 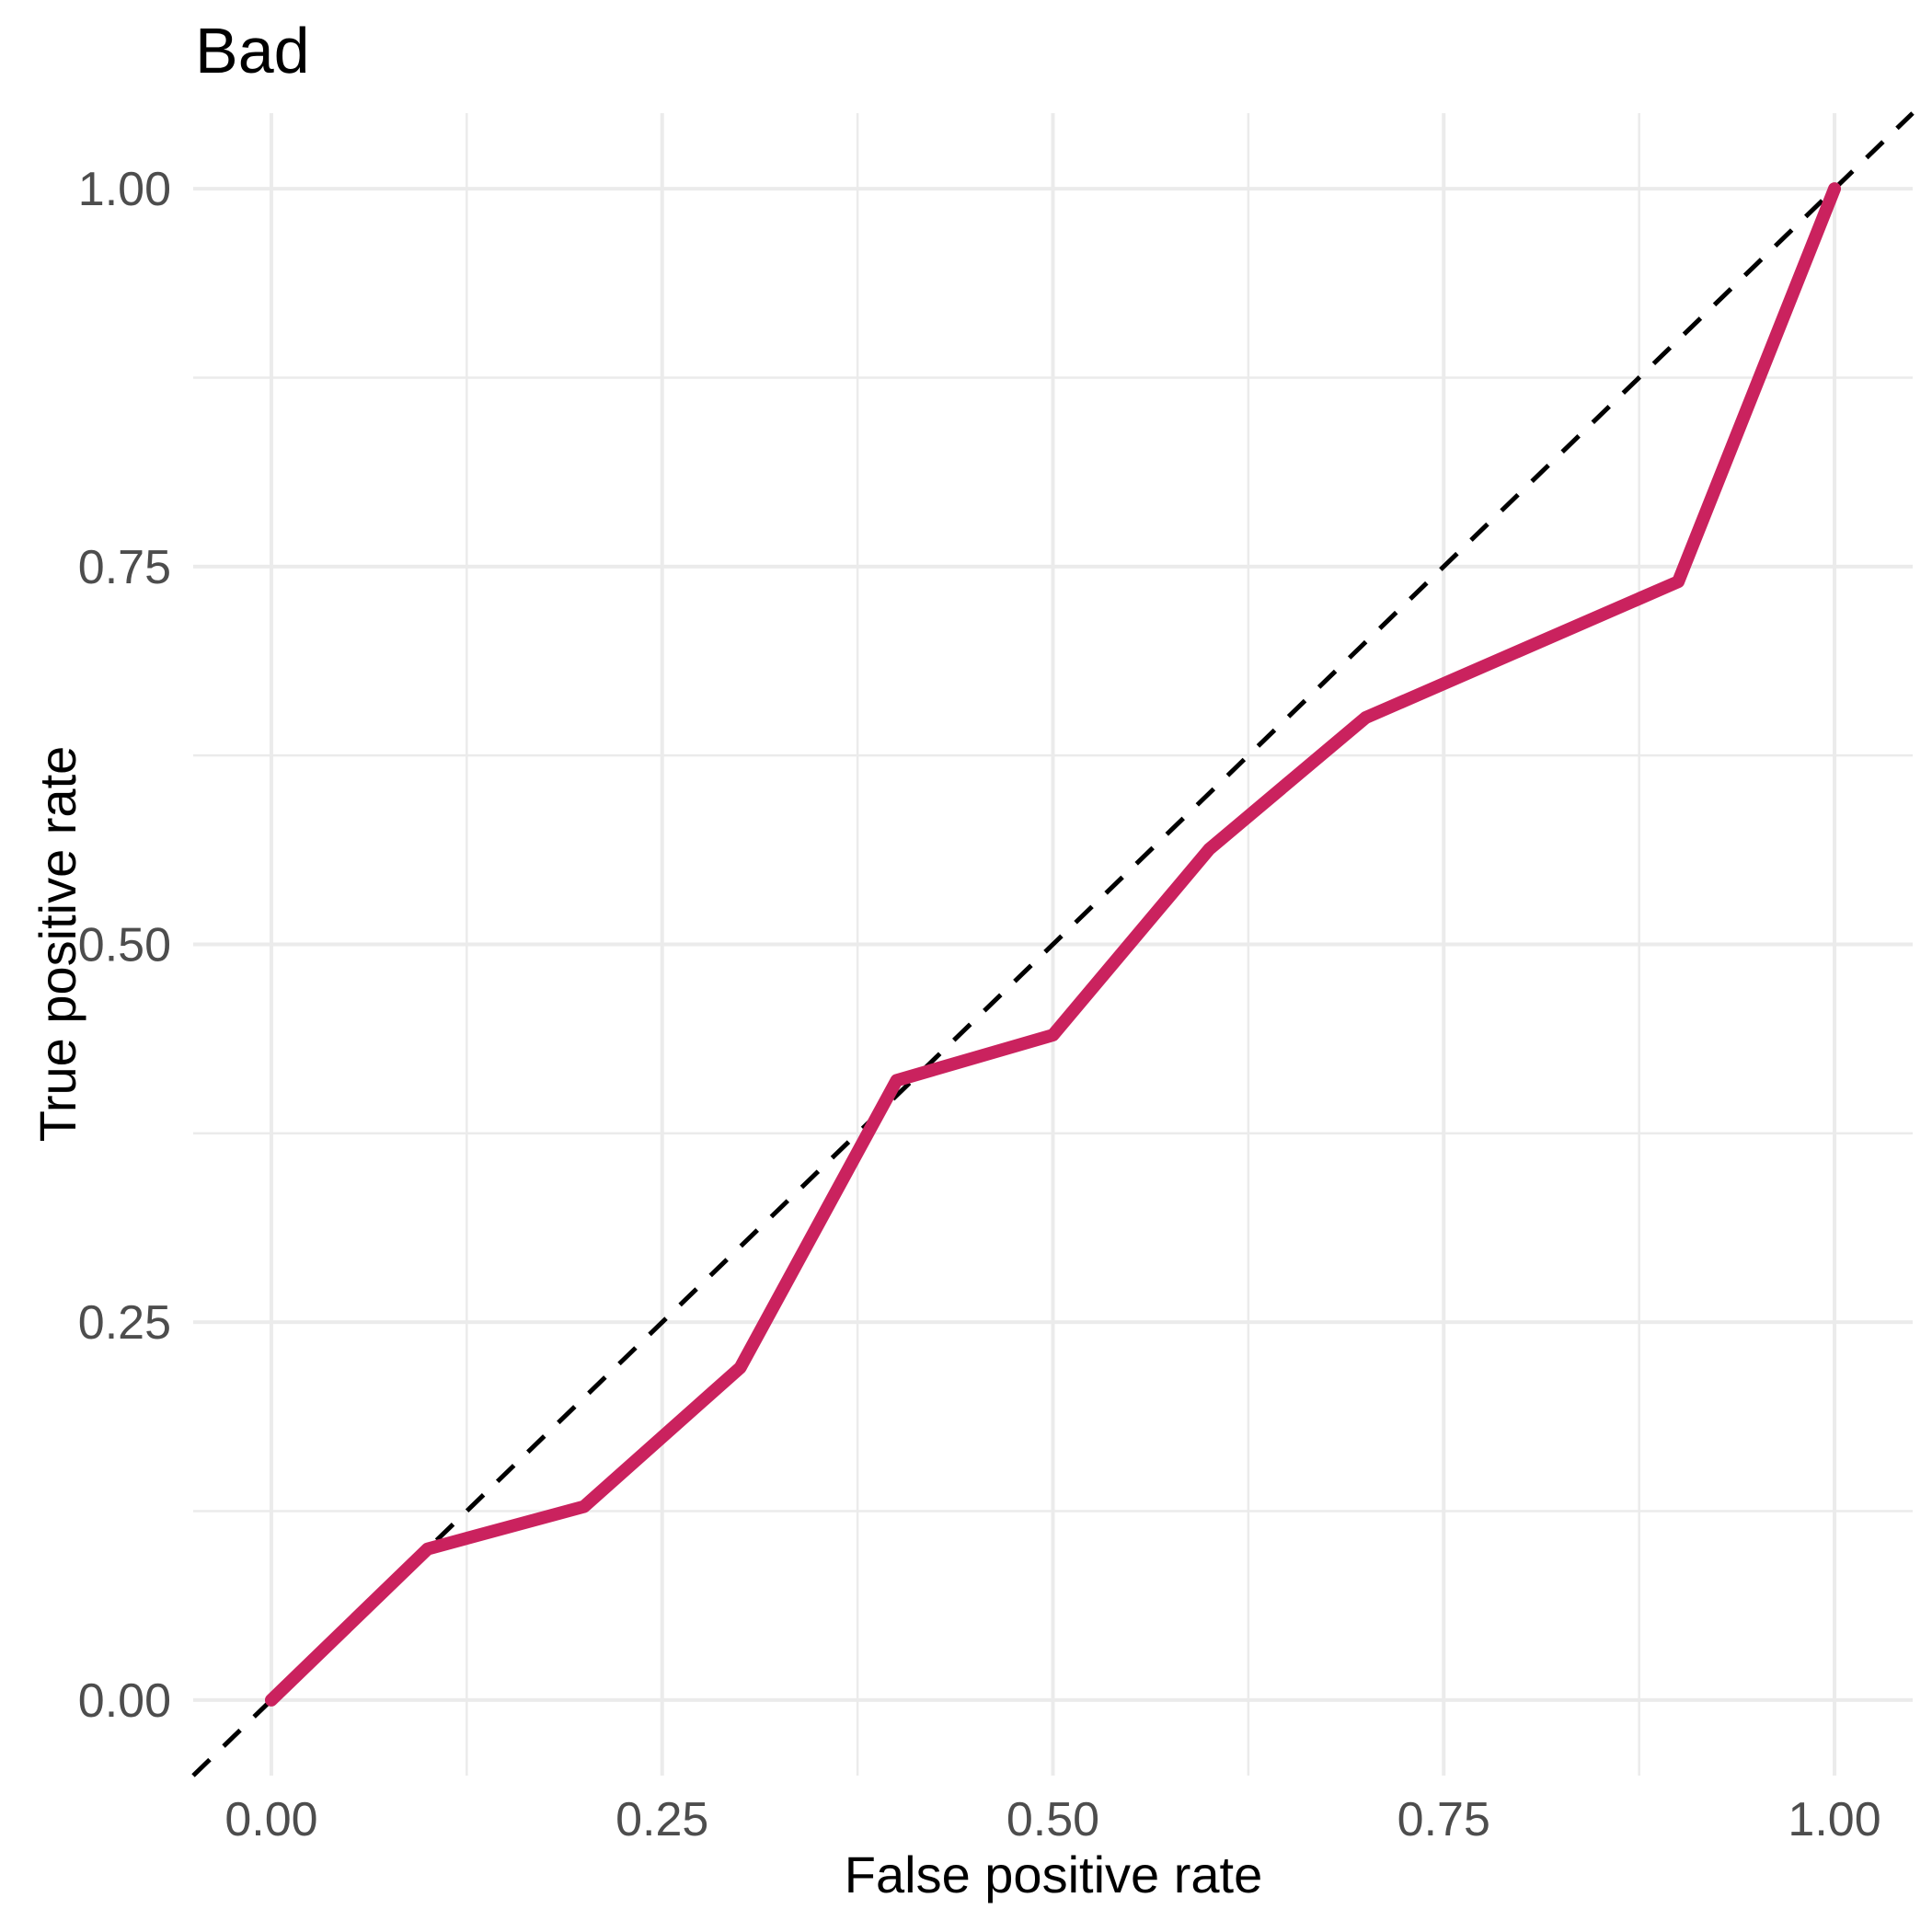 I want to click on y-tick-label: 0.75, so click(x=124, y=567).